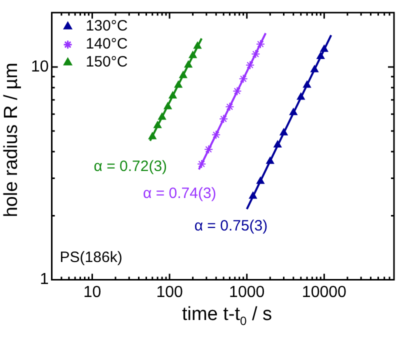 This screenshot has height=341, width=399. I want to click on annotation: PS(186k), so click(91, 257).